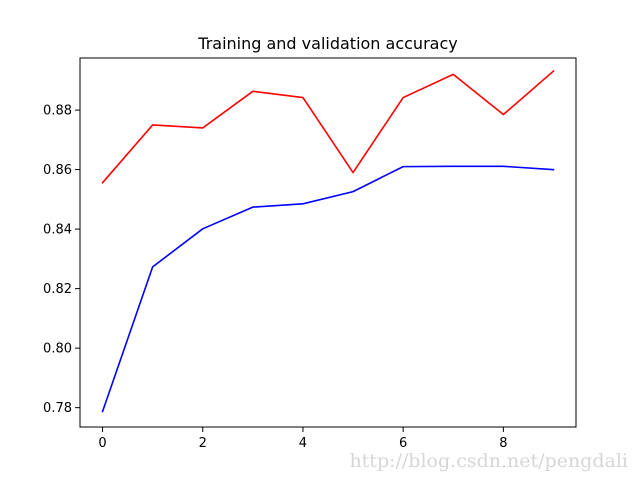 This screenshot has height=480, width=640. What do you see at coordinates (57, 170) in the screenshot?
I see `y-tick-label-4: 0.86` at bounding box center [57, 170].